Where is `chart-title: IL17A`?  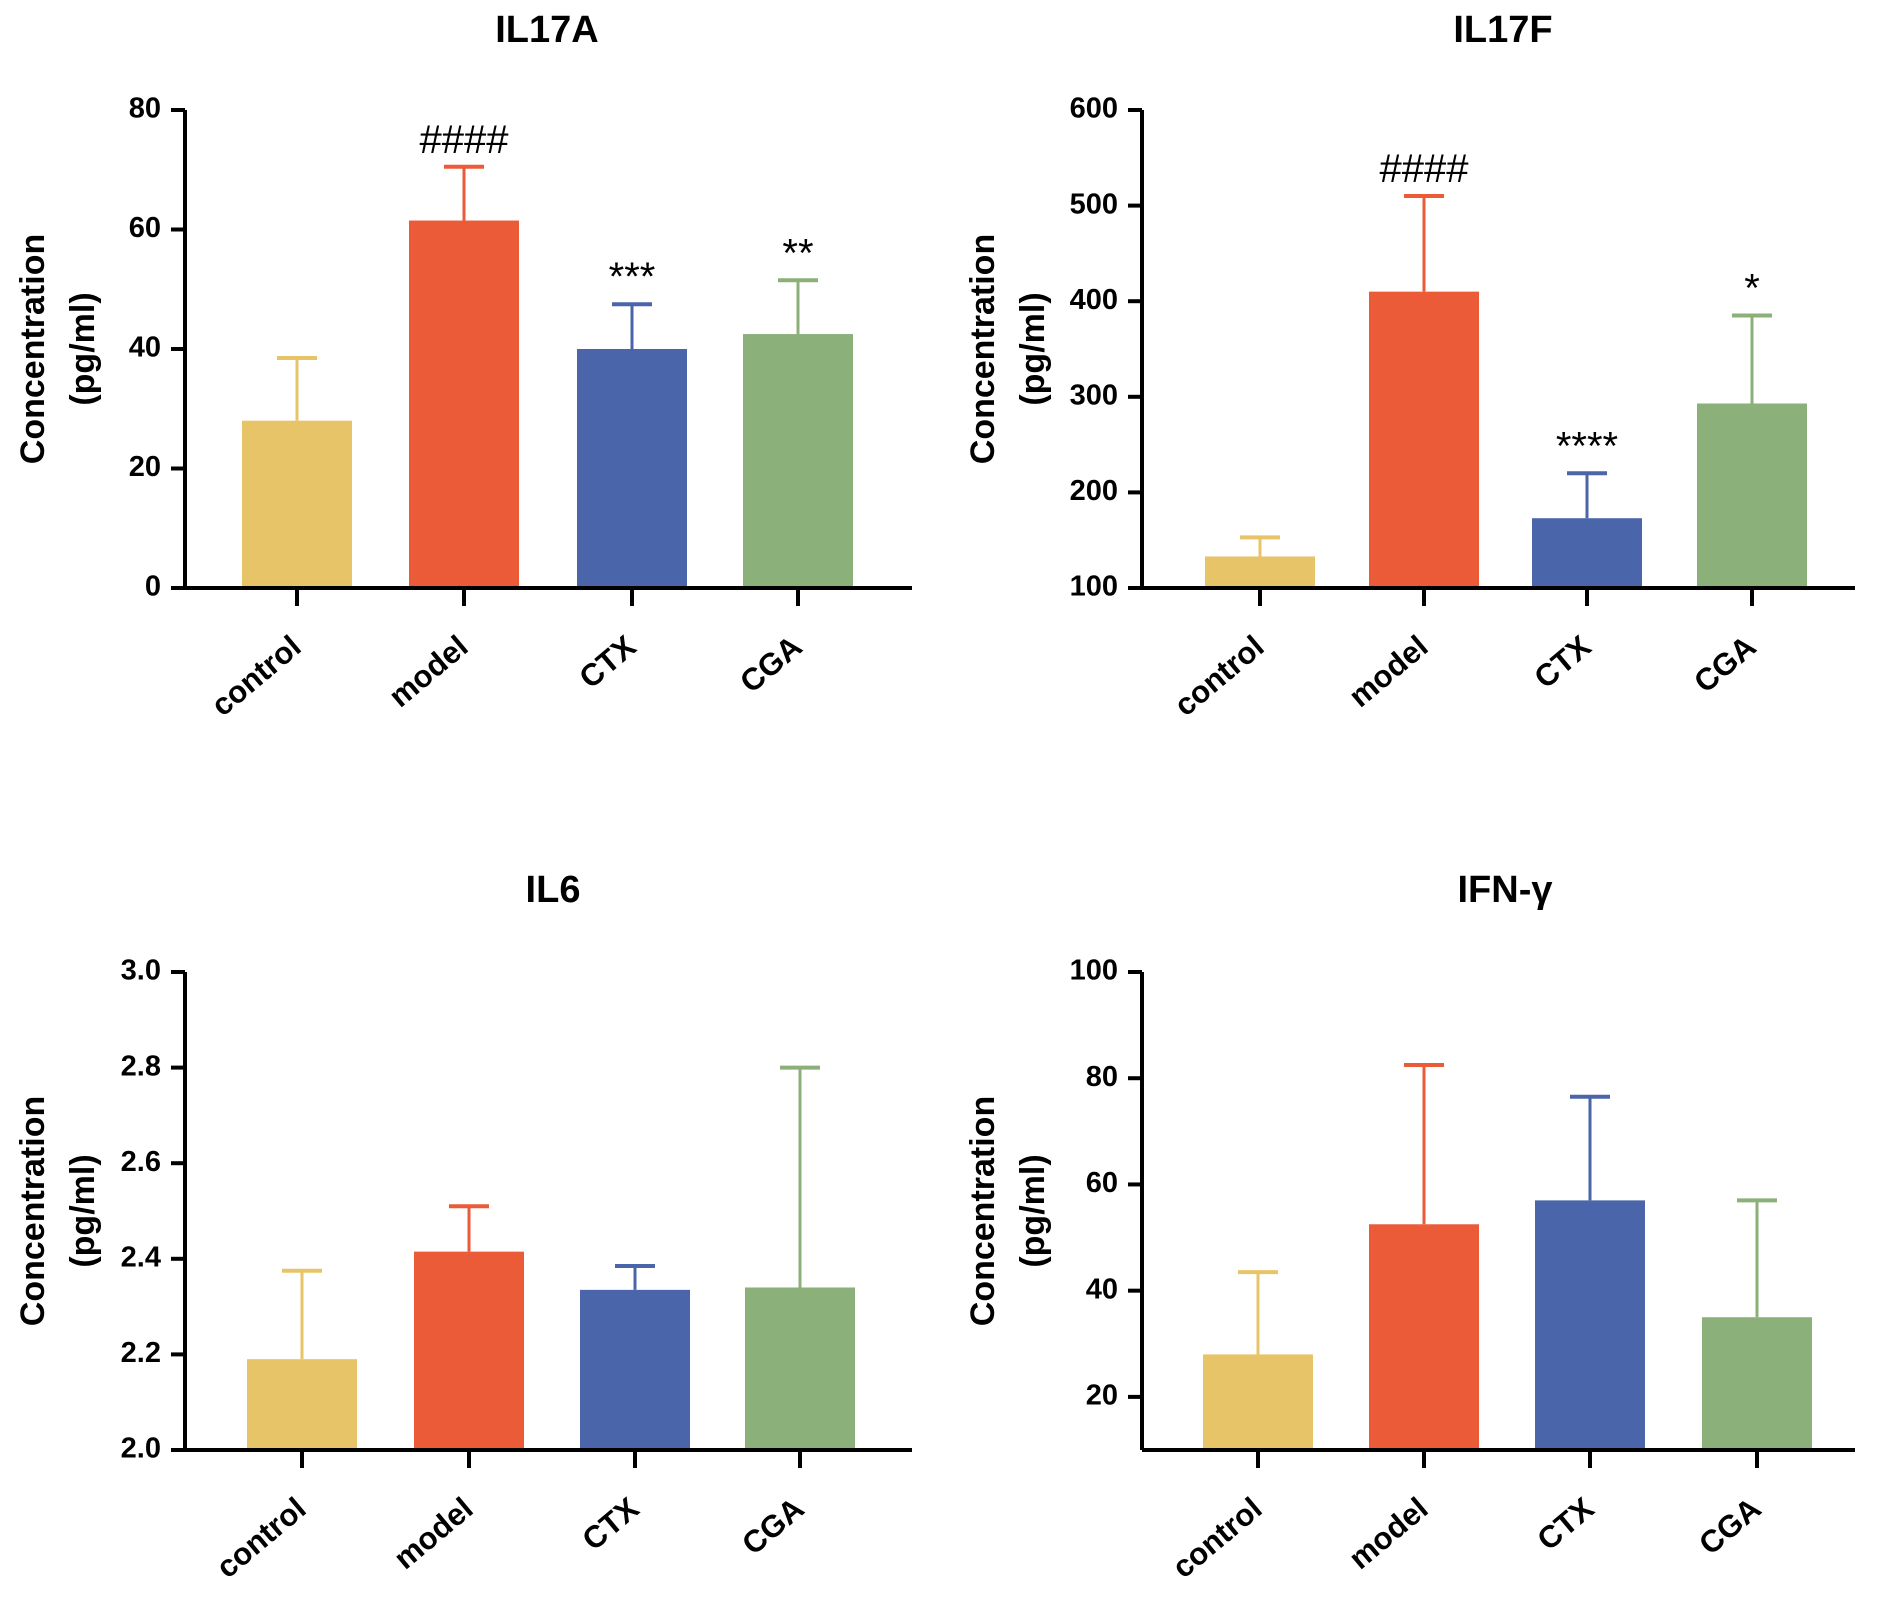
chart-title: IL17A is located at coordinates (546, 30).